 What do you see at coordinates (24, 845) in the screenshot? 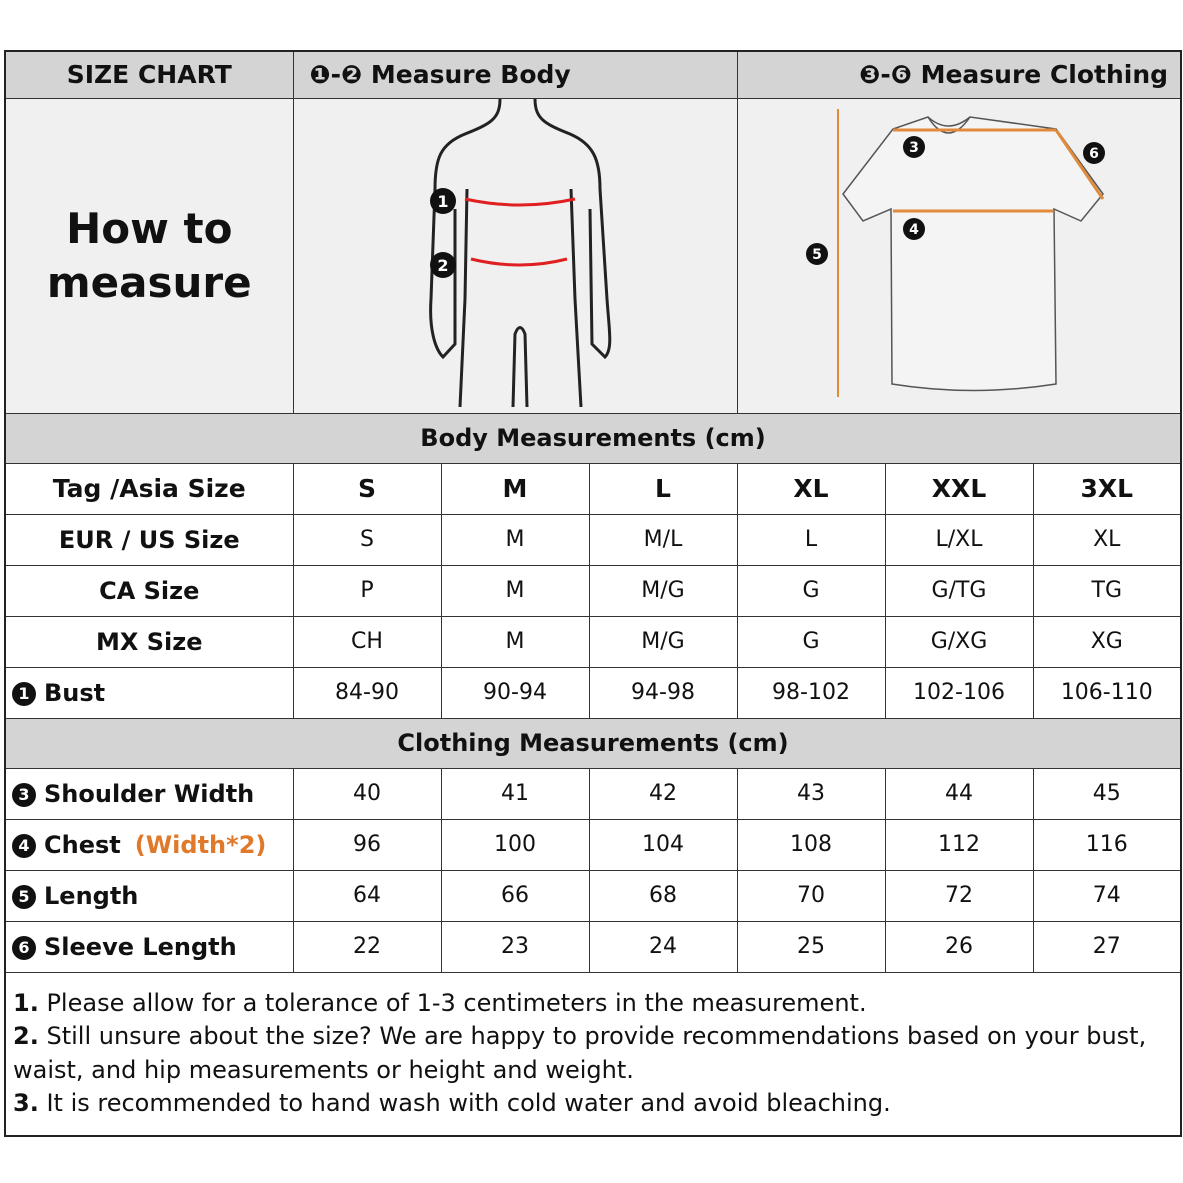
I see `number-badge: 4` at bounding box center [24, 845].